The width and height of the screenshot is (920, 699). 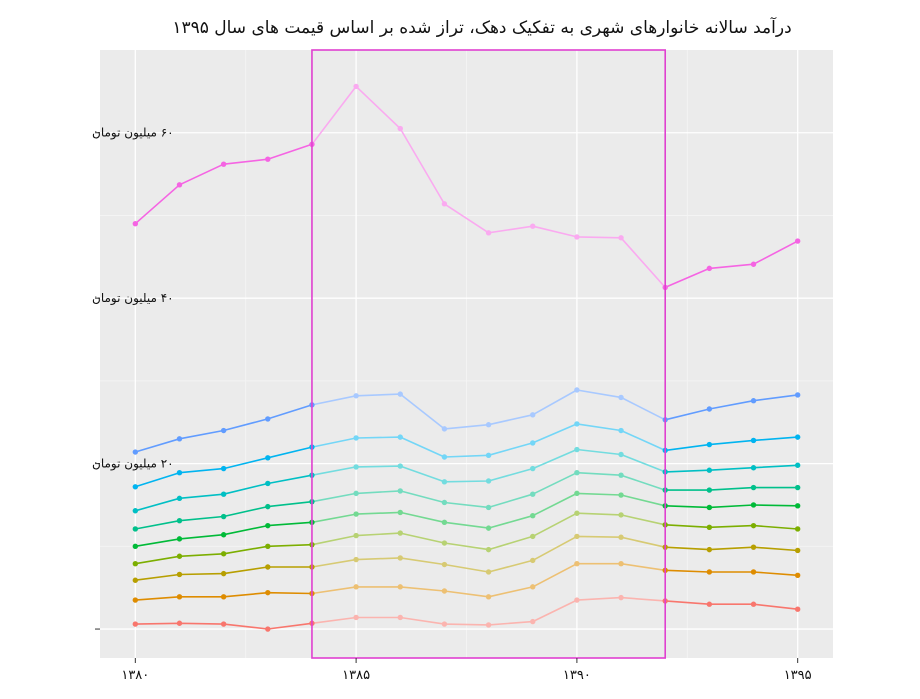 I want to click on y-tick-label: ۶۰ میلیون تومان, so click(x=133, y=133).